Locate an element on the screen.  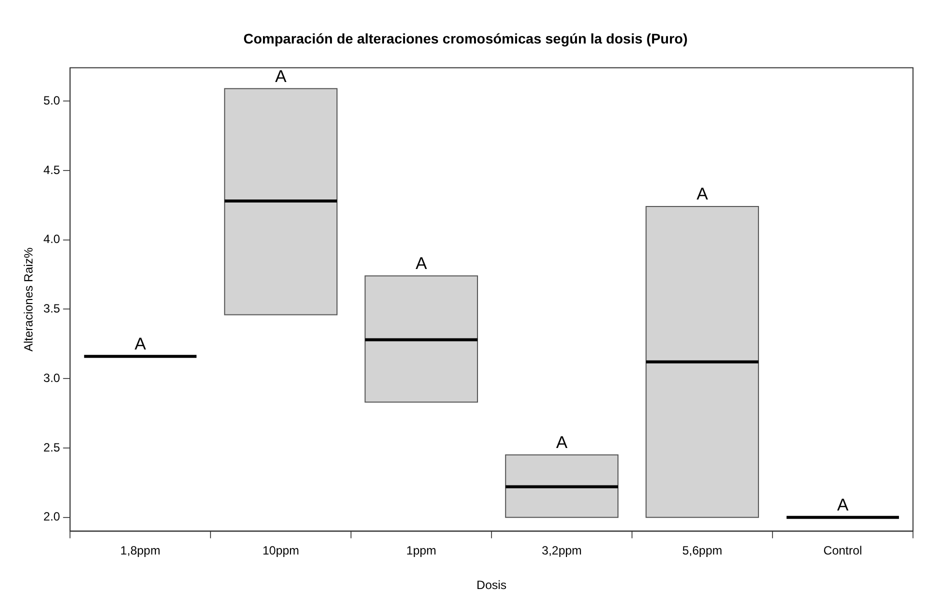
y-tick-label: 4.5 is located at coordinates (51, 169).